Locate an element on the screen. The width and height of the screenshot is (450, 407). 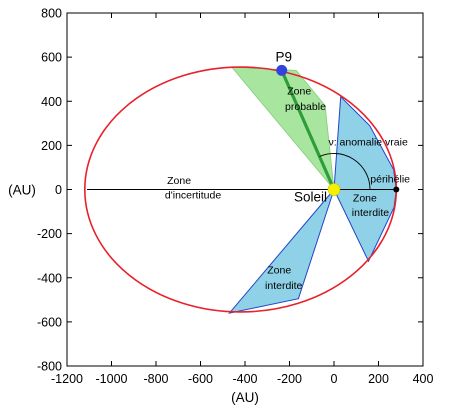
x-tick-label: -1200 is located at coordinates (67, 379).